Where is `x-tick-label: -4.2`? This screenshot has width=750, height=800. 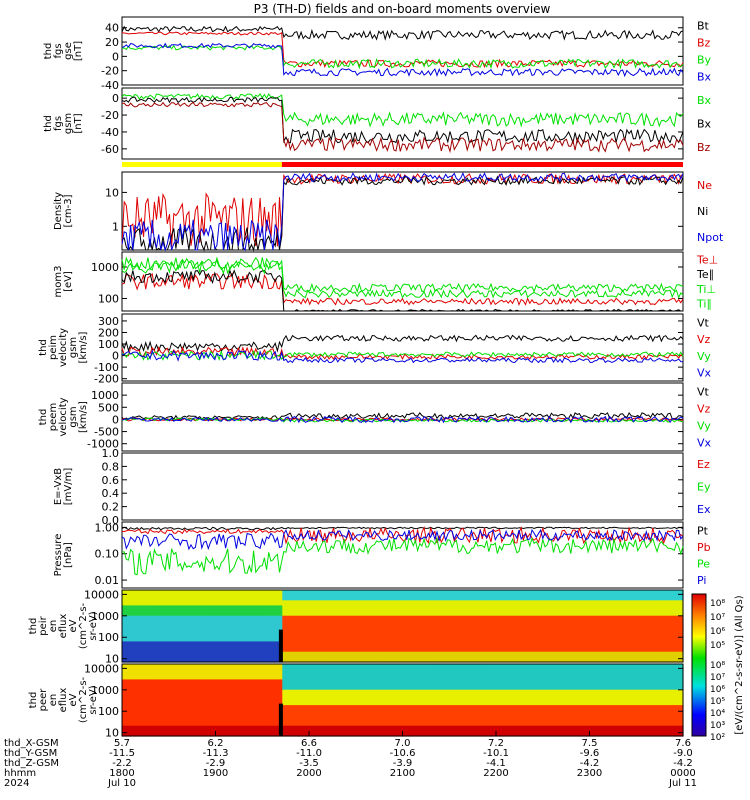
x-tick-label: -4.2 is located at coordinates (683, 763).